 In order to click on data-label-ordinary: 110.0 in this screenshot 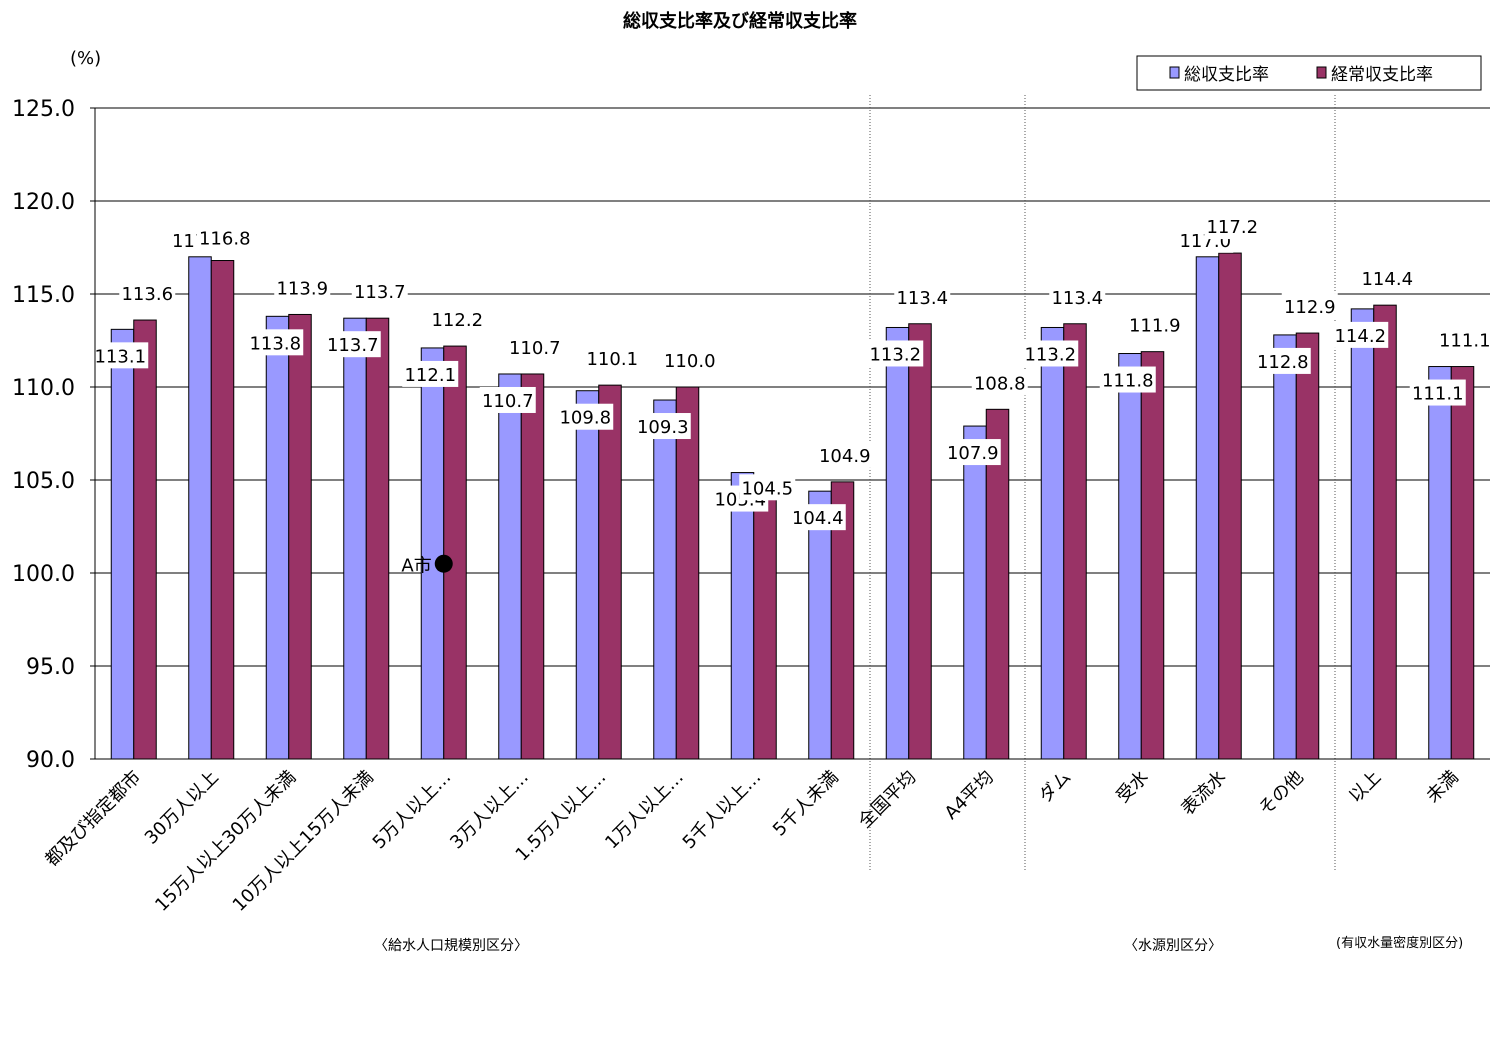, I will do `click(690, 361)`.